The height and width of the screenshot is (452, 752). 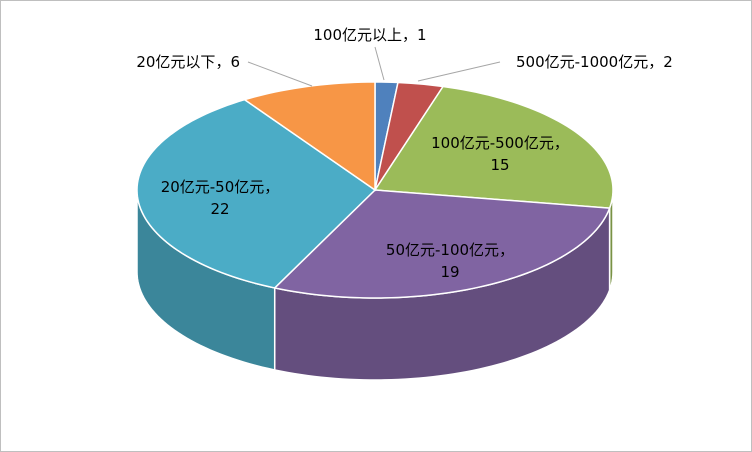 I want to click on data-label: 100亿元-500亿元，, so click(x=500, y=143).